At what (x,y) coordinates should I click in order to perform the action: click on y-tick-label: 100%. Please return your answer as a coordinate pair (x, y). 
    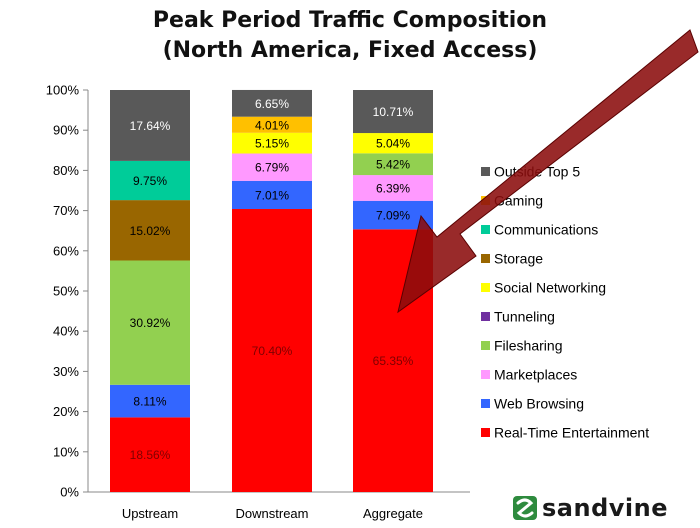
    Looking at the image, I should click on (63, 90).